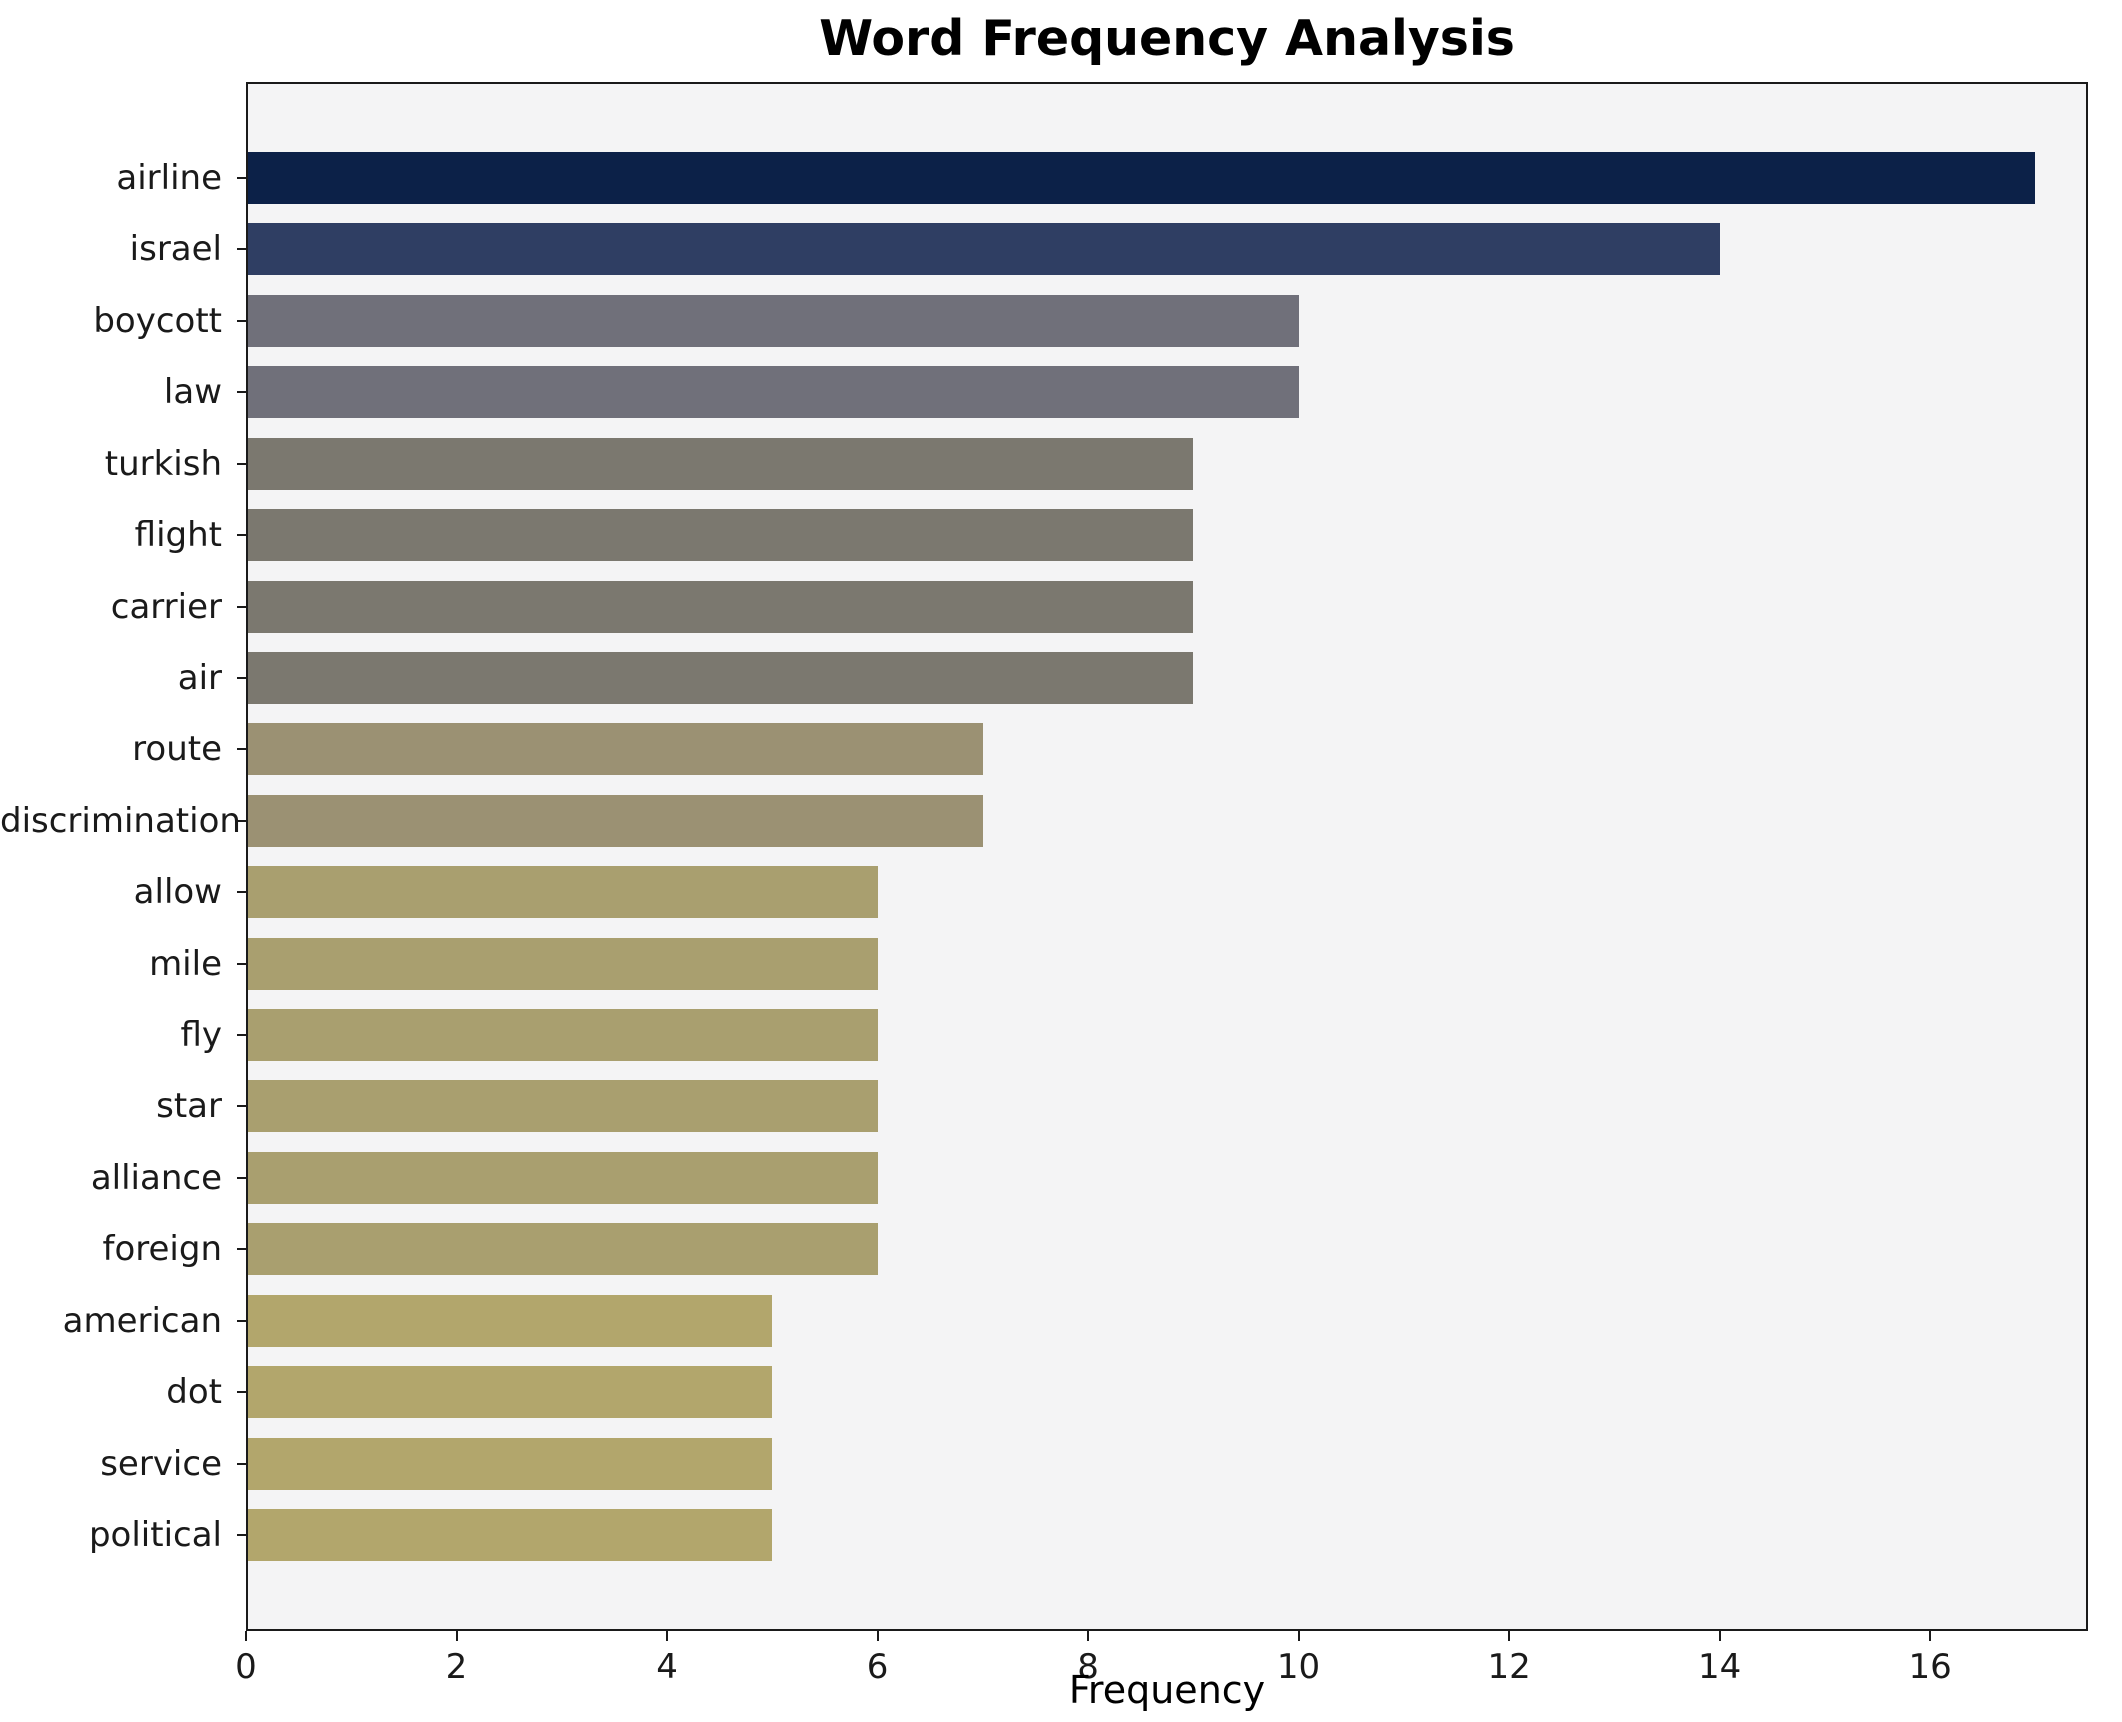 Image resolution: width=2122 pixels, height=1722 pixels. I want to click on bar-turkish, so click(721, 463).